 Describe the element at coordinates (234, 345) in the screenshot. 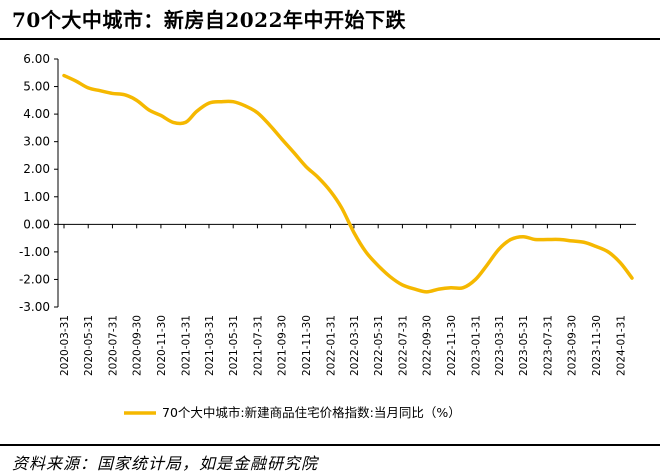

I see `x-tick-label: 2021-05-31` at that location.